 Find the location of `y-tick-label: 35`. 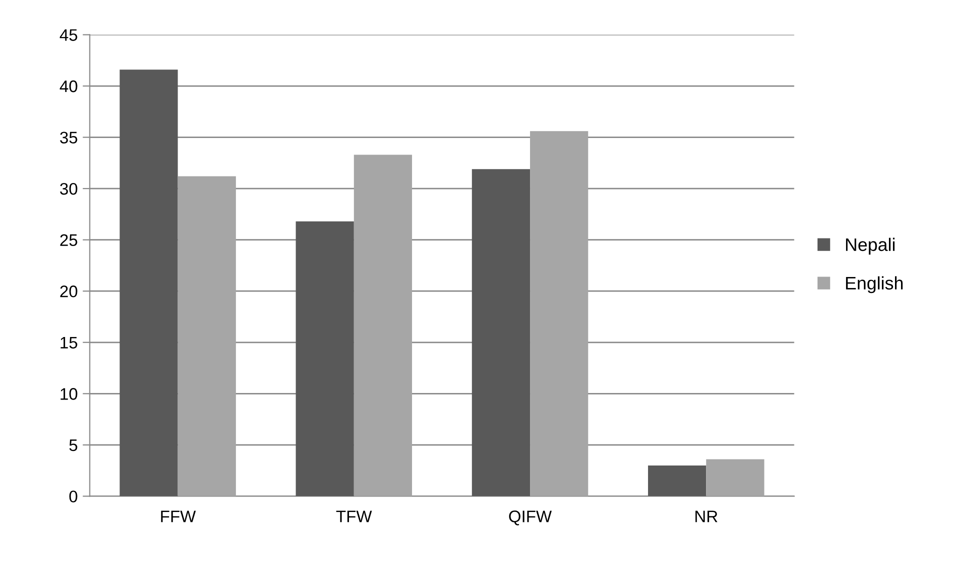

y-tick-label: 35 is located at coordinates (69, 138).